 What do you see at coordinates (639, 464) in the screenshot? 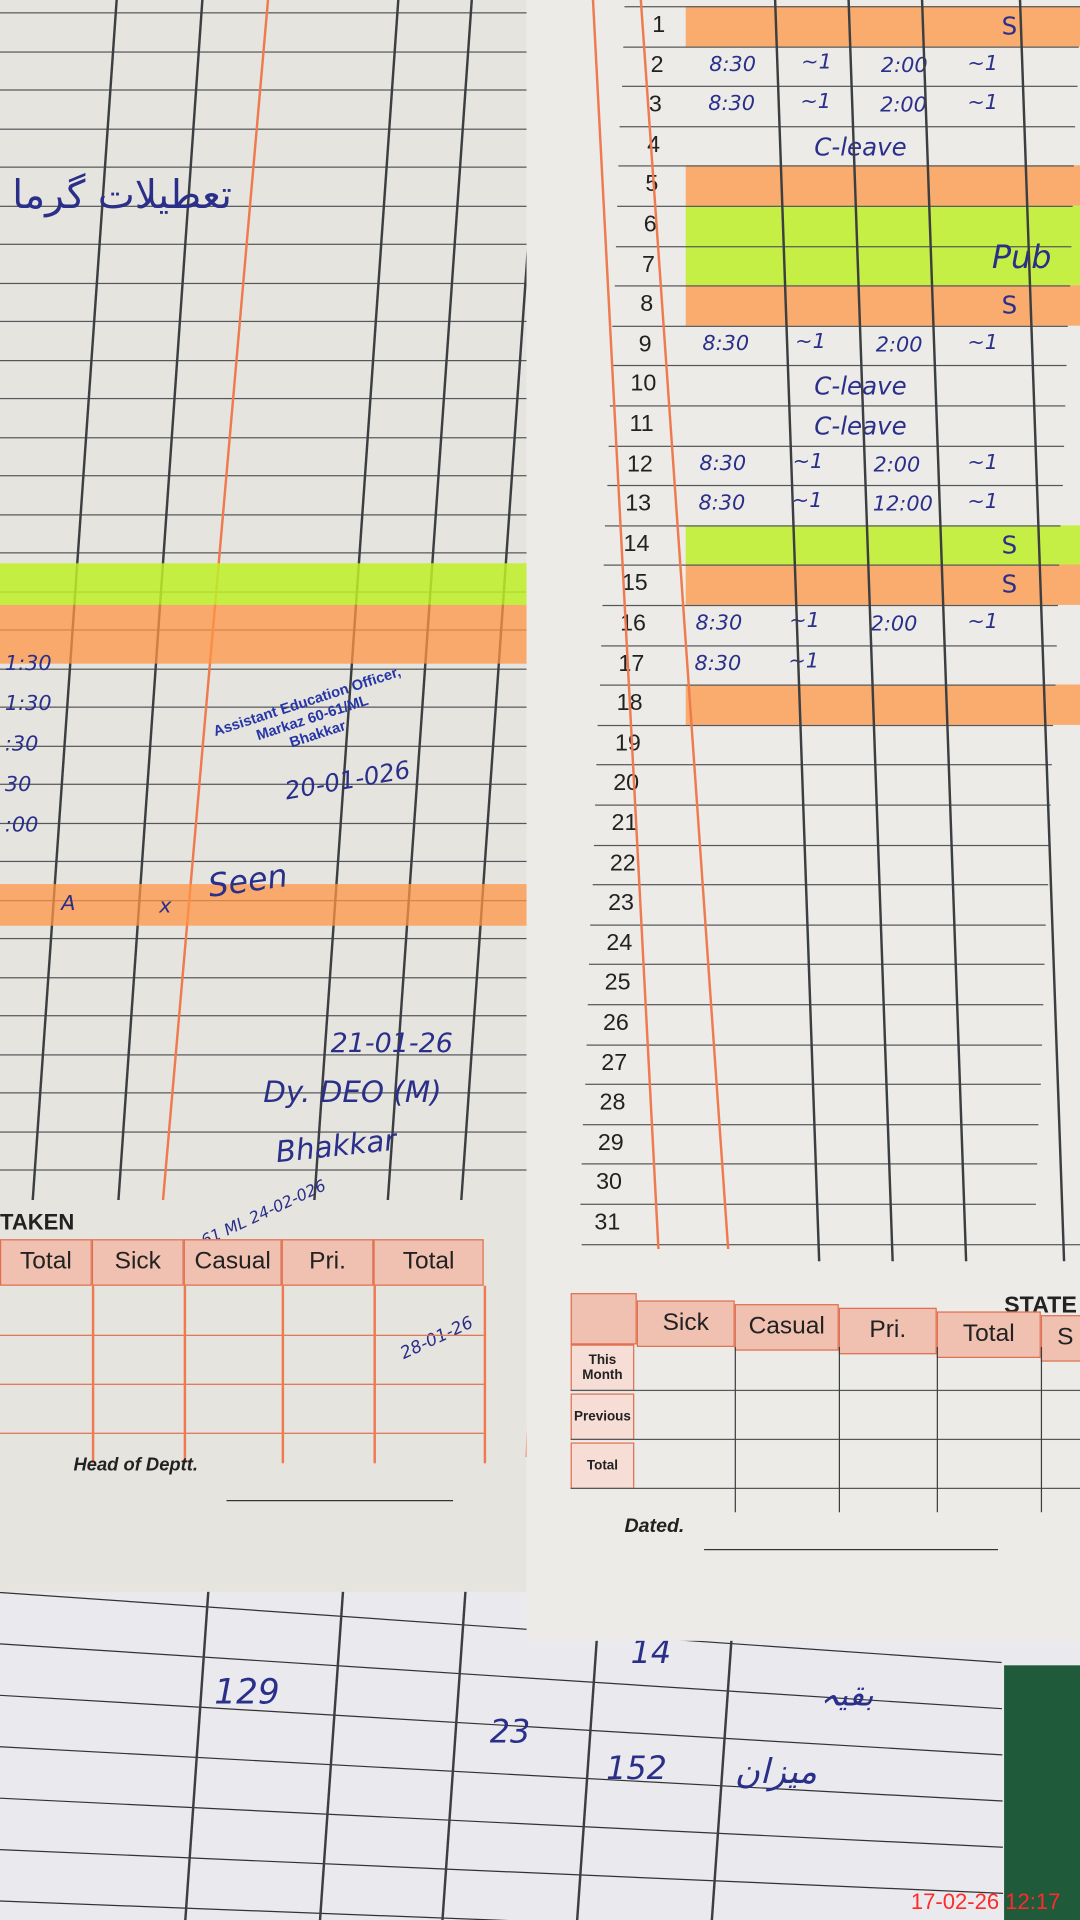
I see `day-number: 12` at bounding box center [639, 464].